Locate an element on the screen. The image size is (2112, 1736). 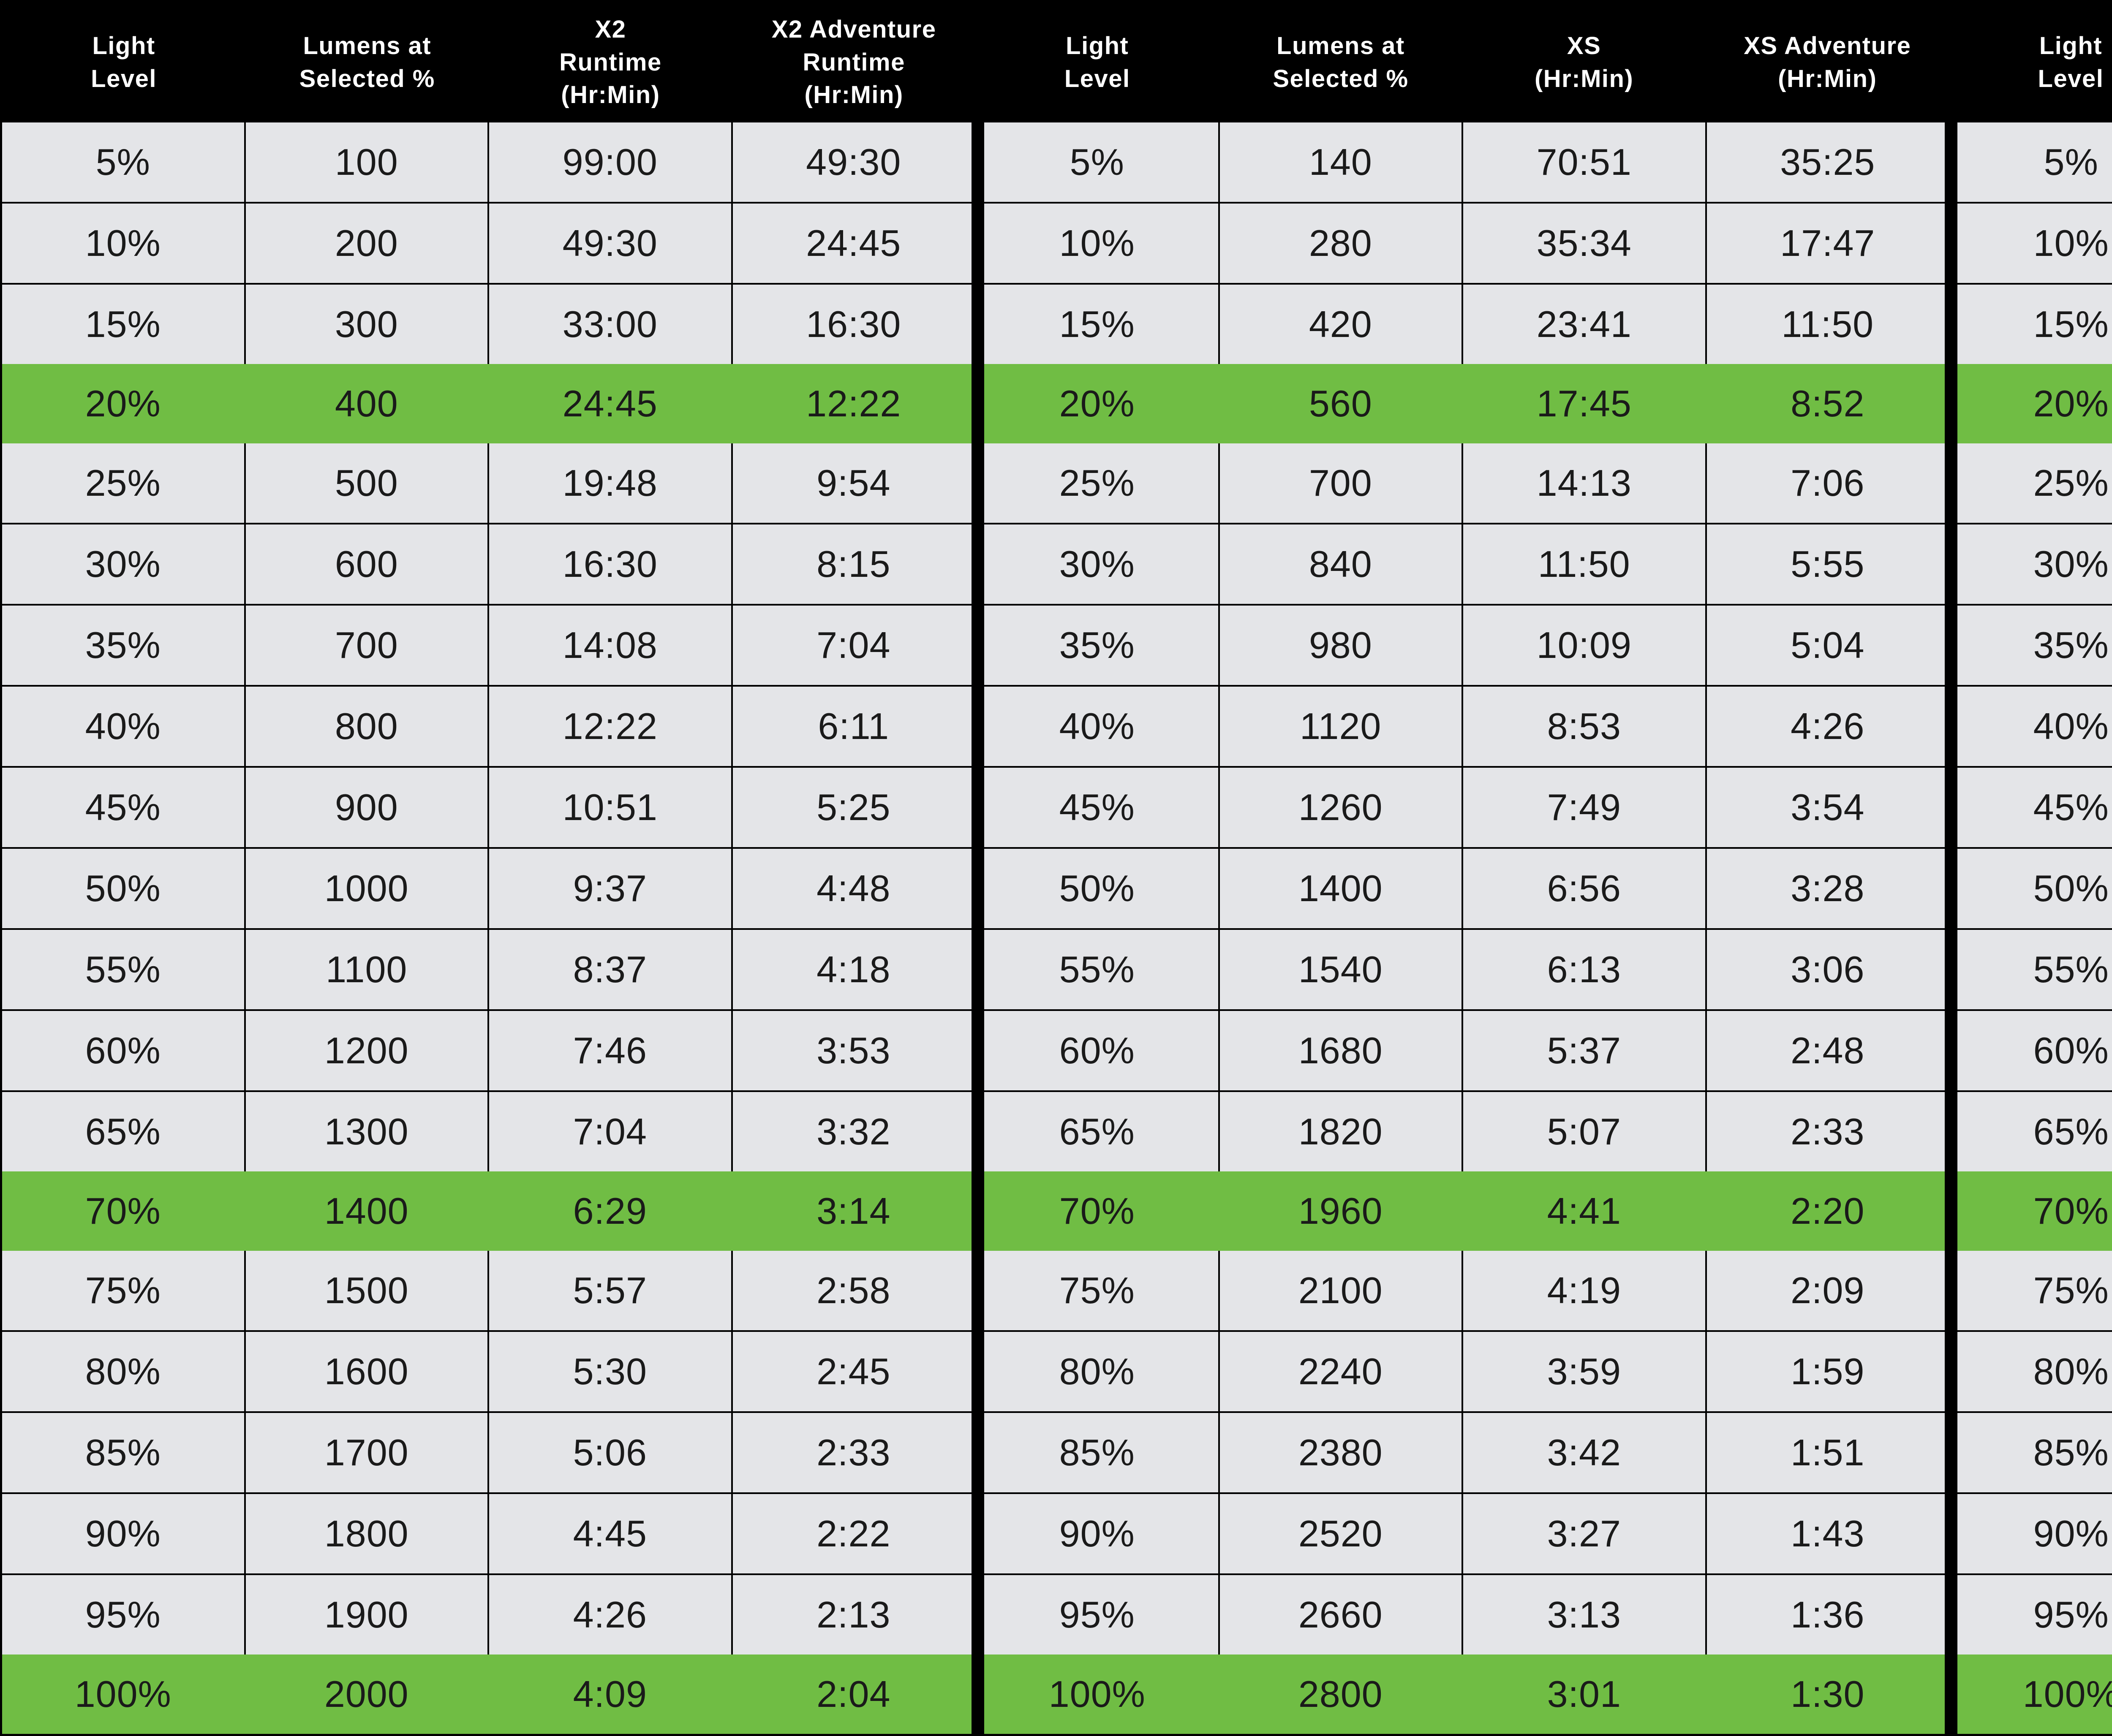
cell-light-level-xsv: 70% is located at coordinates (2071, 1211).